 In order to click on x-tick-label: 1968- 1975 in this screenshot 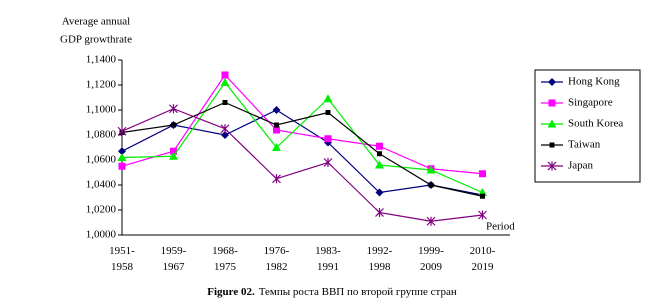, I will do `click(225, 259)`.